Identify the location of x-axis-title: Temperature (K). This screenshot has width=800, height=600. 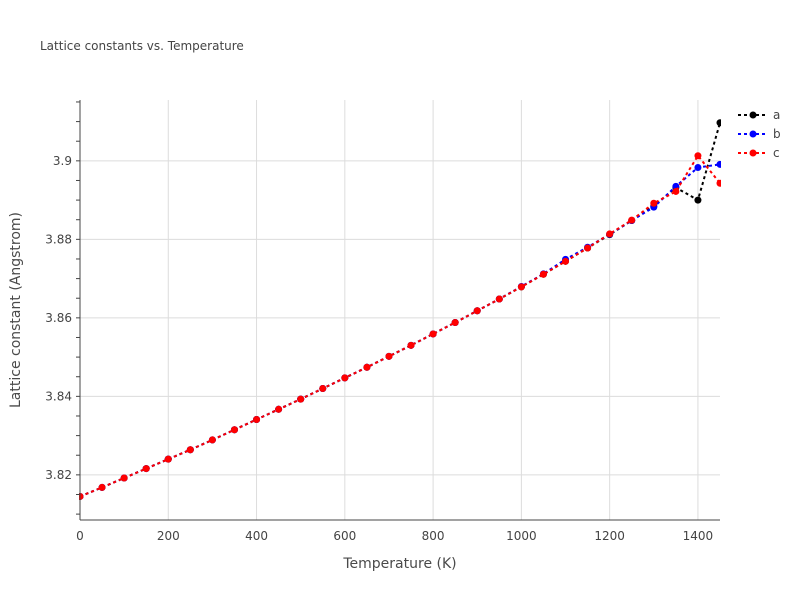
(399, 564).